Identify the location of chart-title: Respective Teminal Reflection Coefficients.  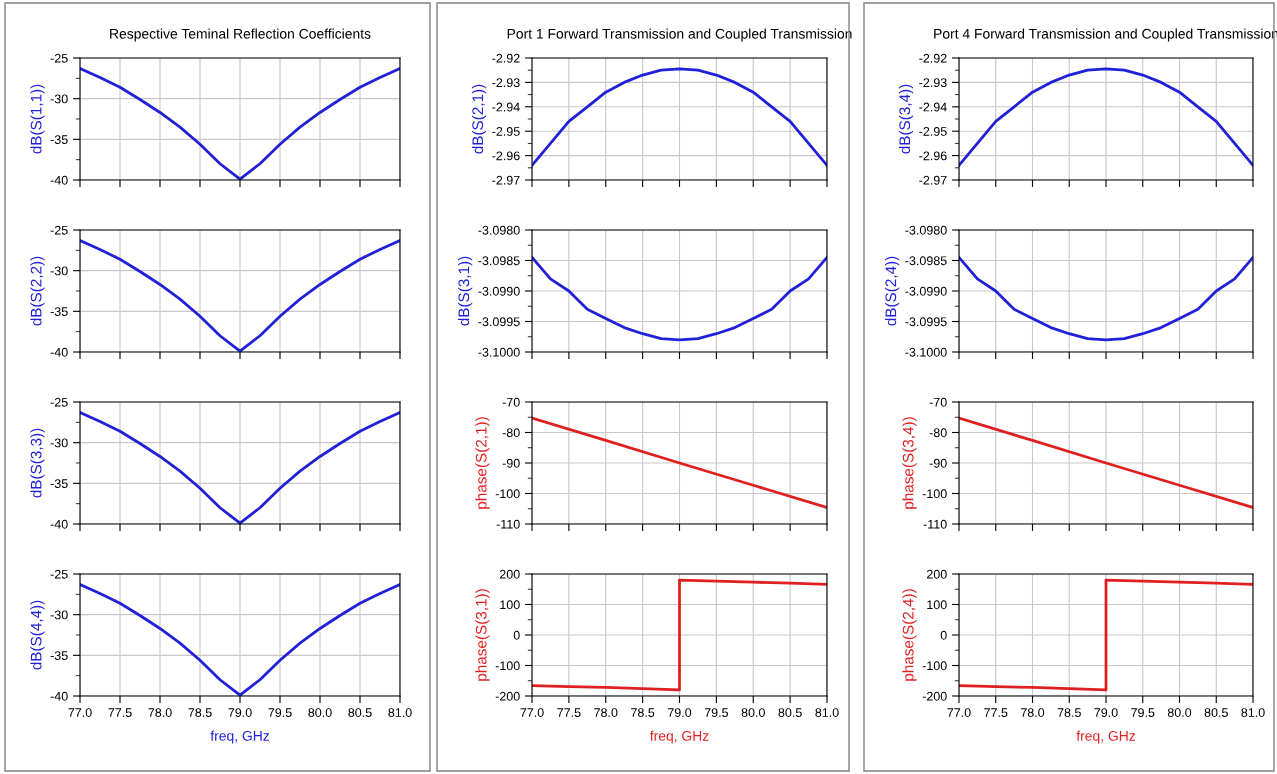
(240, 35).